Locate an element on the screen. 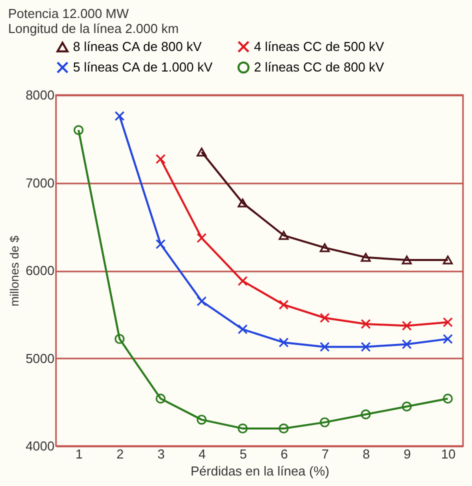  y-tick-label: 8000 is located at coordinates (40, 95).